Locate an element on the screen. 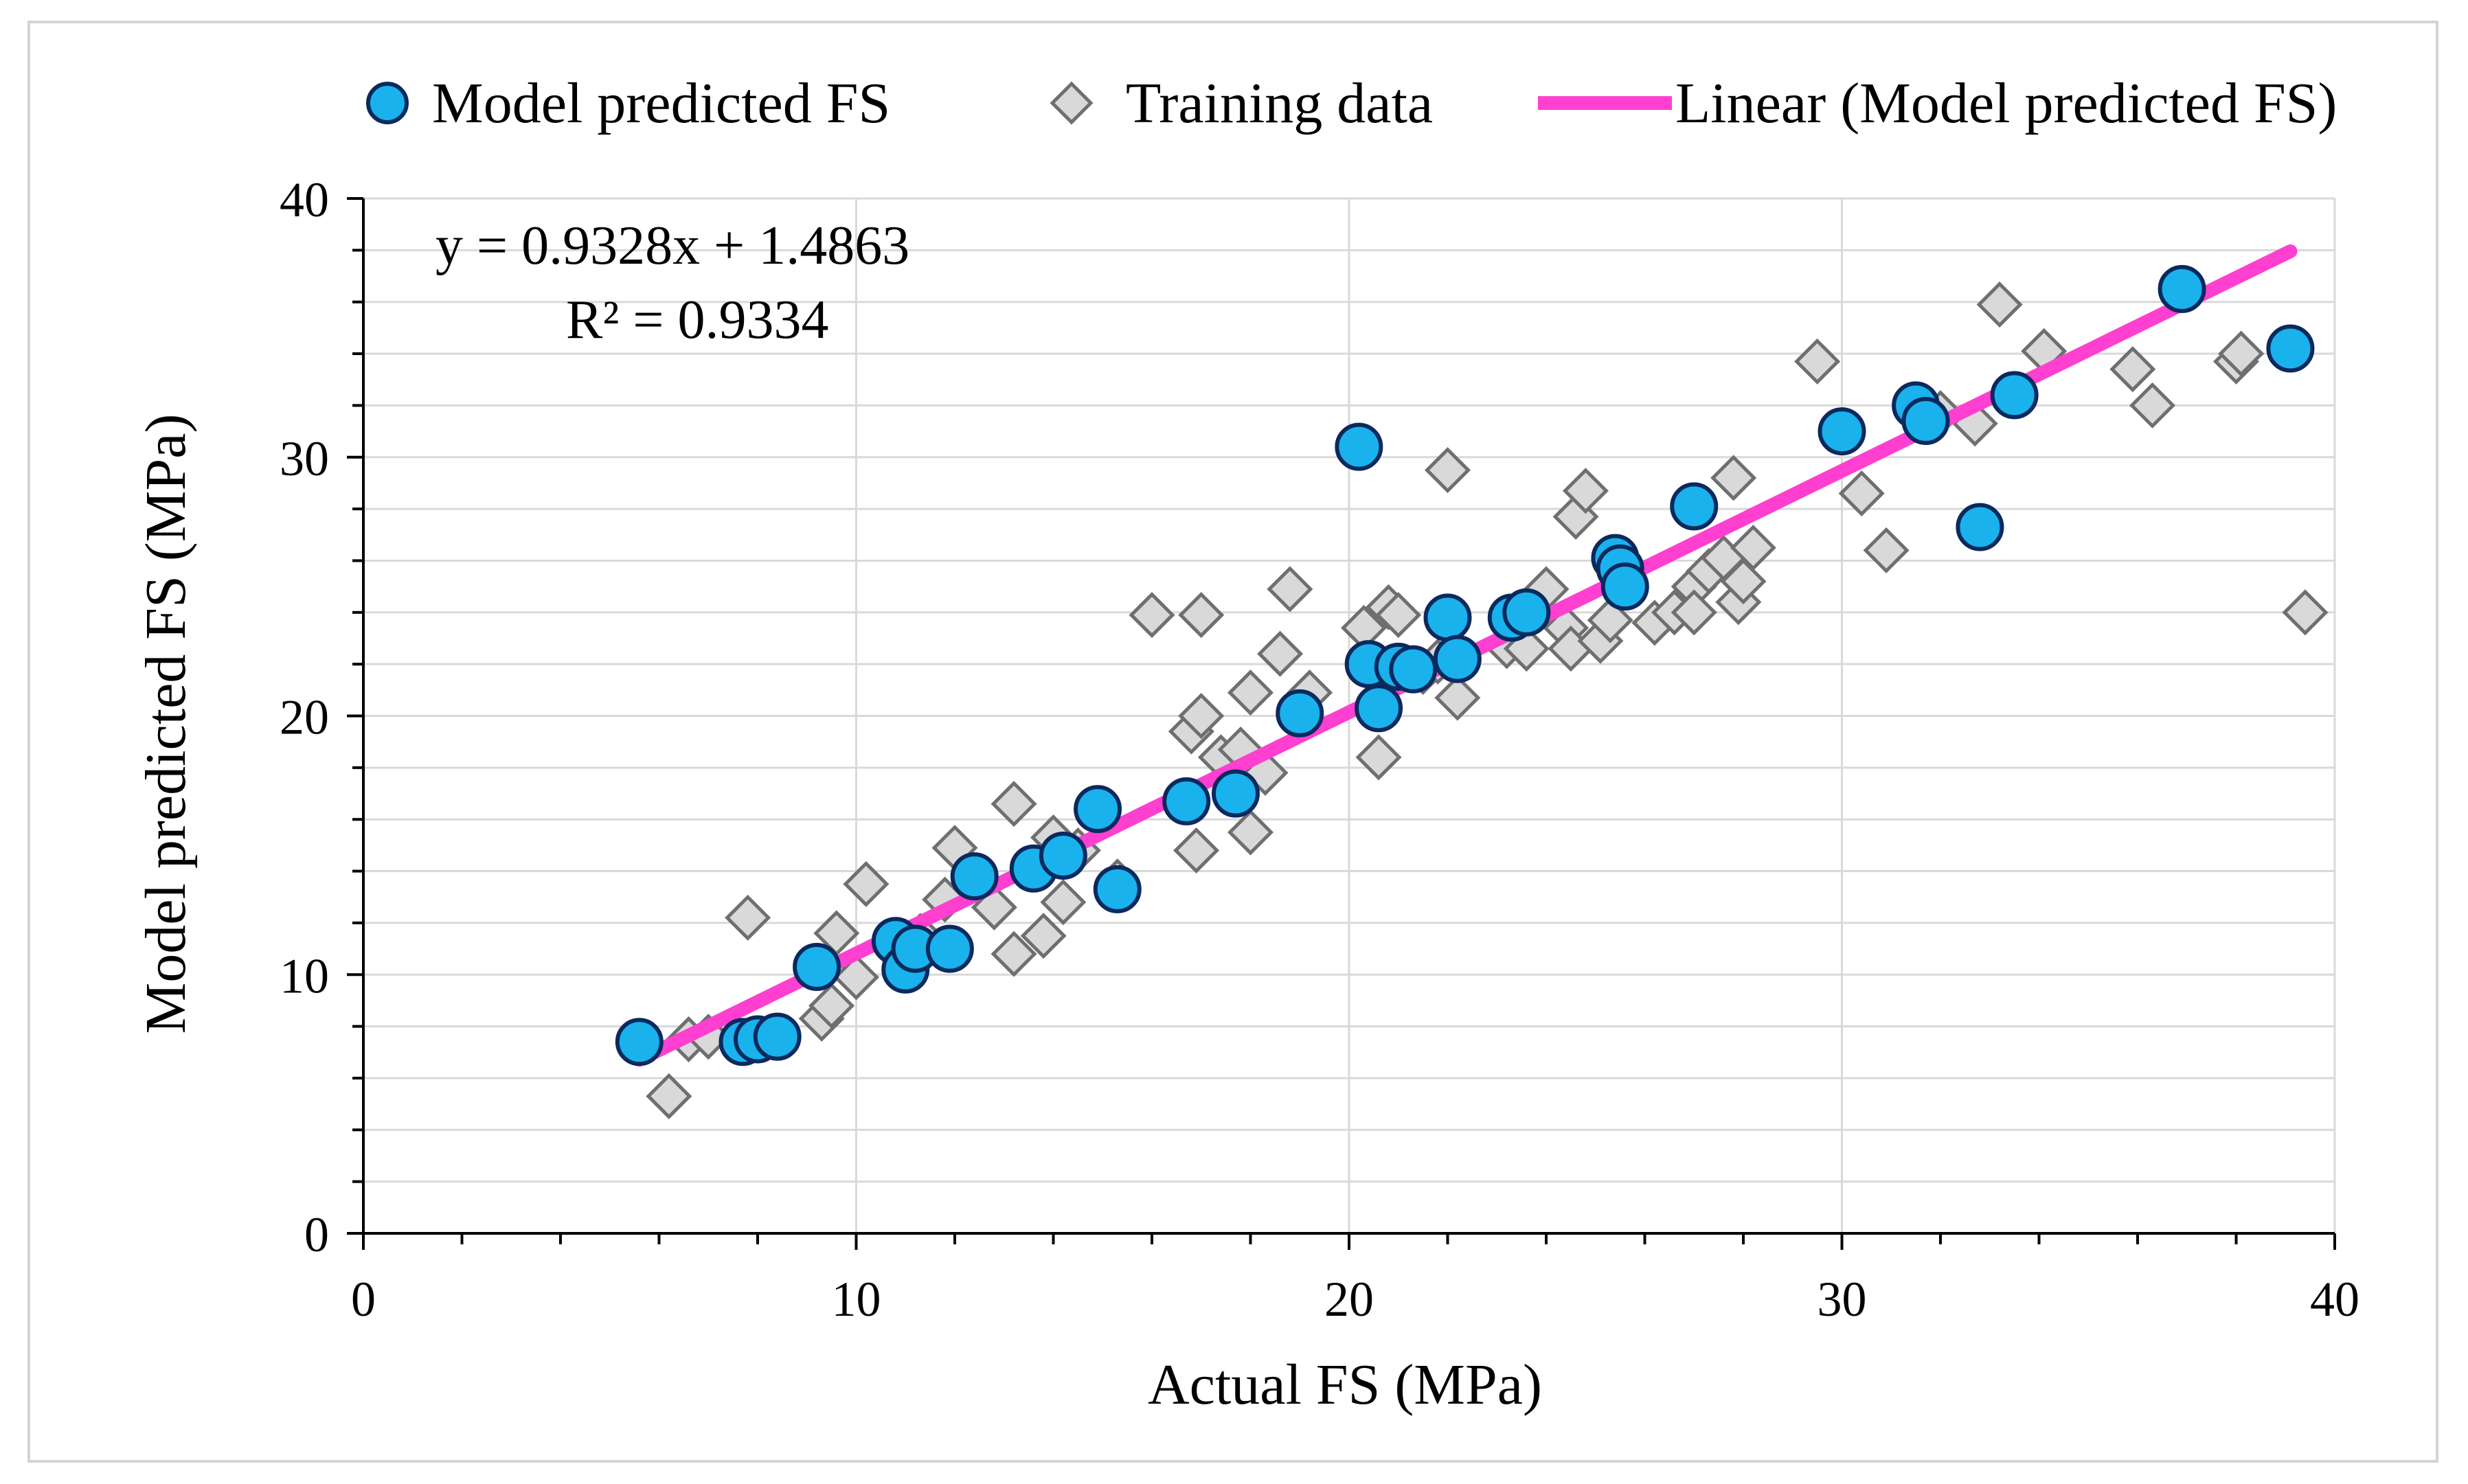 The height and width of the screenshot is (1484, 2468). legend-diamond-marker is located at coordinates (1072, 103).